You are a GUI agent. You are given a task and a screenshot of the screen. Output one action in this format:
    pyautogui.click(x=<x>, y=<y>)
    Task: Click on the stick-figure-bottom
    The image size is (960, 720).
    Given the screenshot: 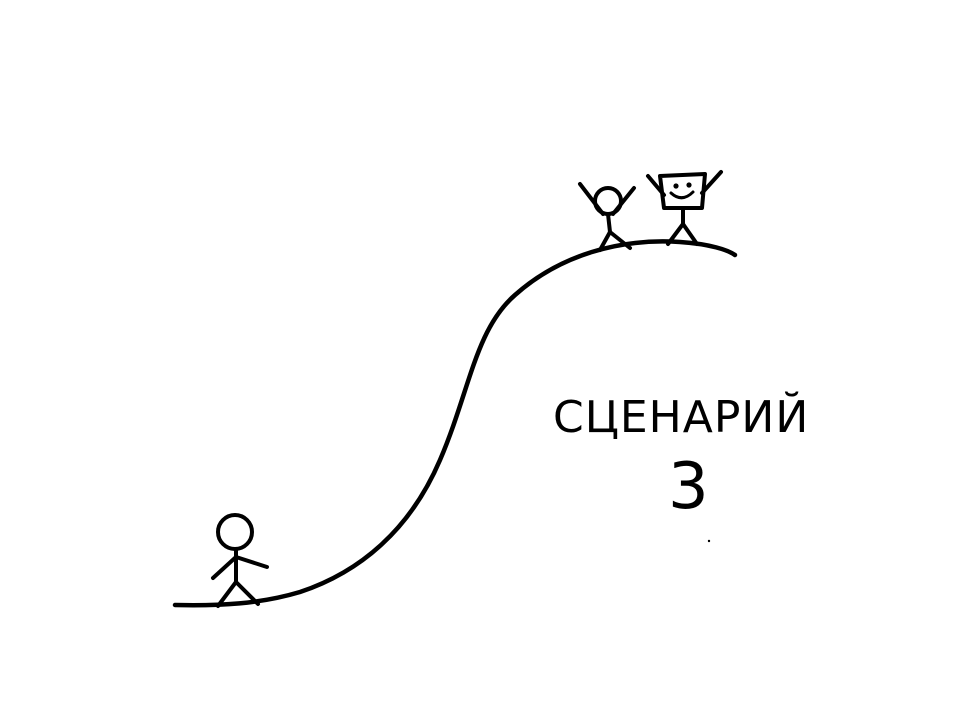 What is the action you would take?
    pyautogui.click(x=240, y=560)
    